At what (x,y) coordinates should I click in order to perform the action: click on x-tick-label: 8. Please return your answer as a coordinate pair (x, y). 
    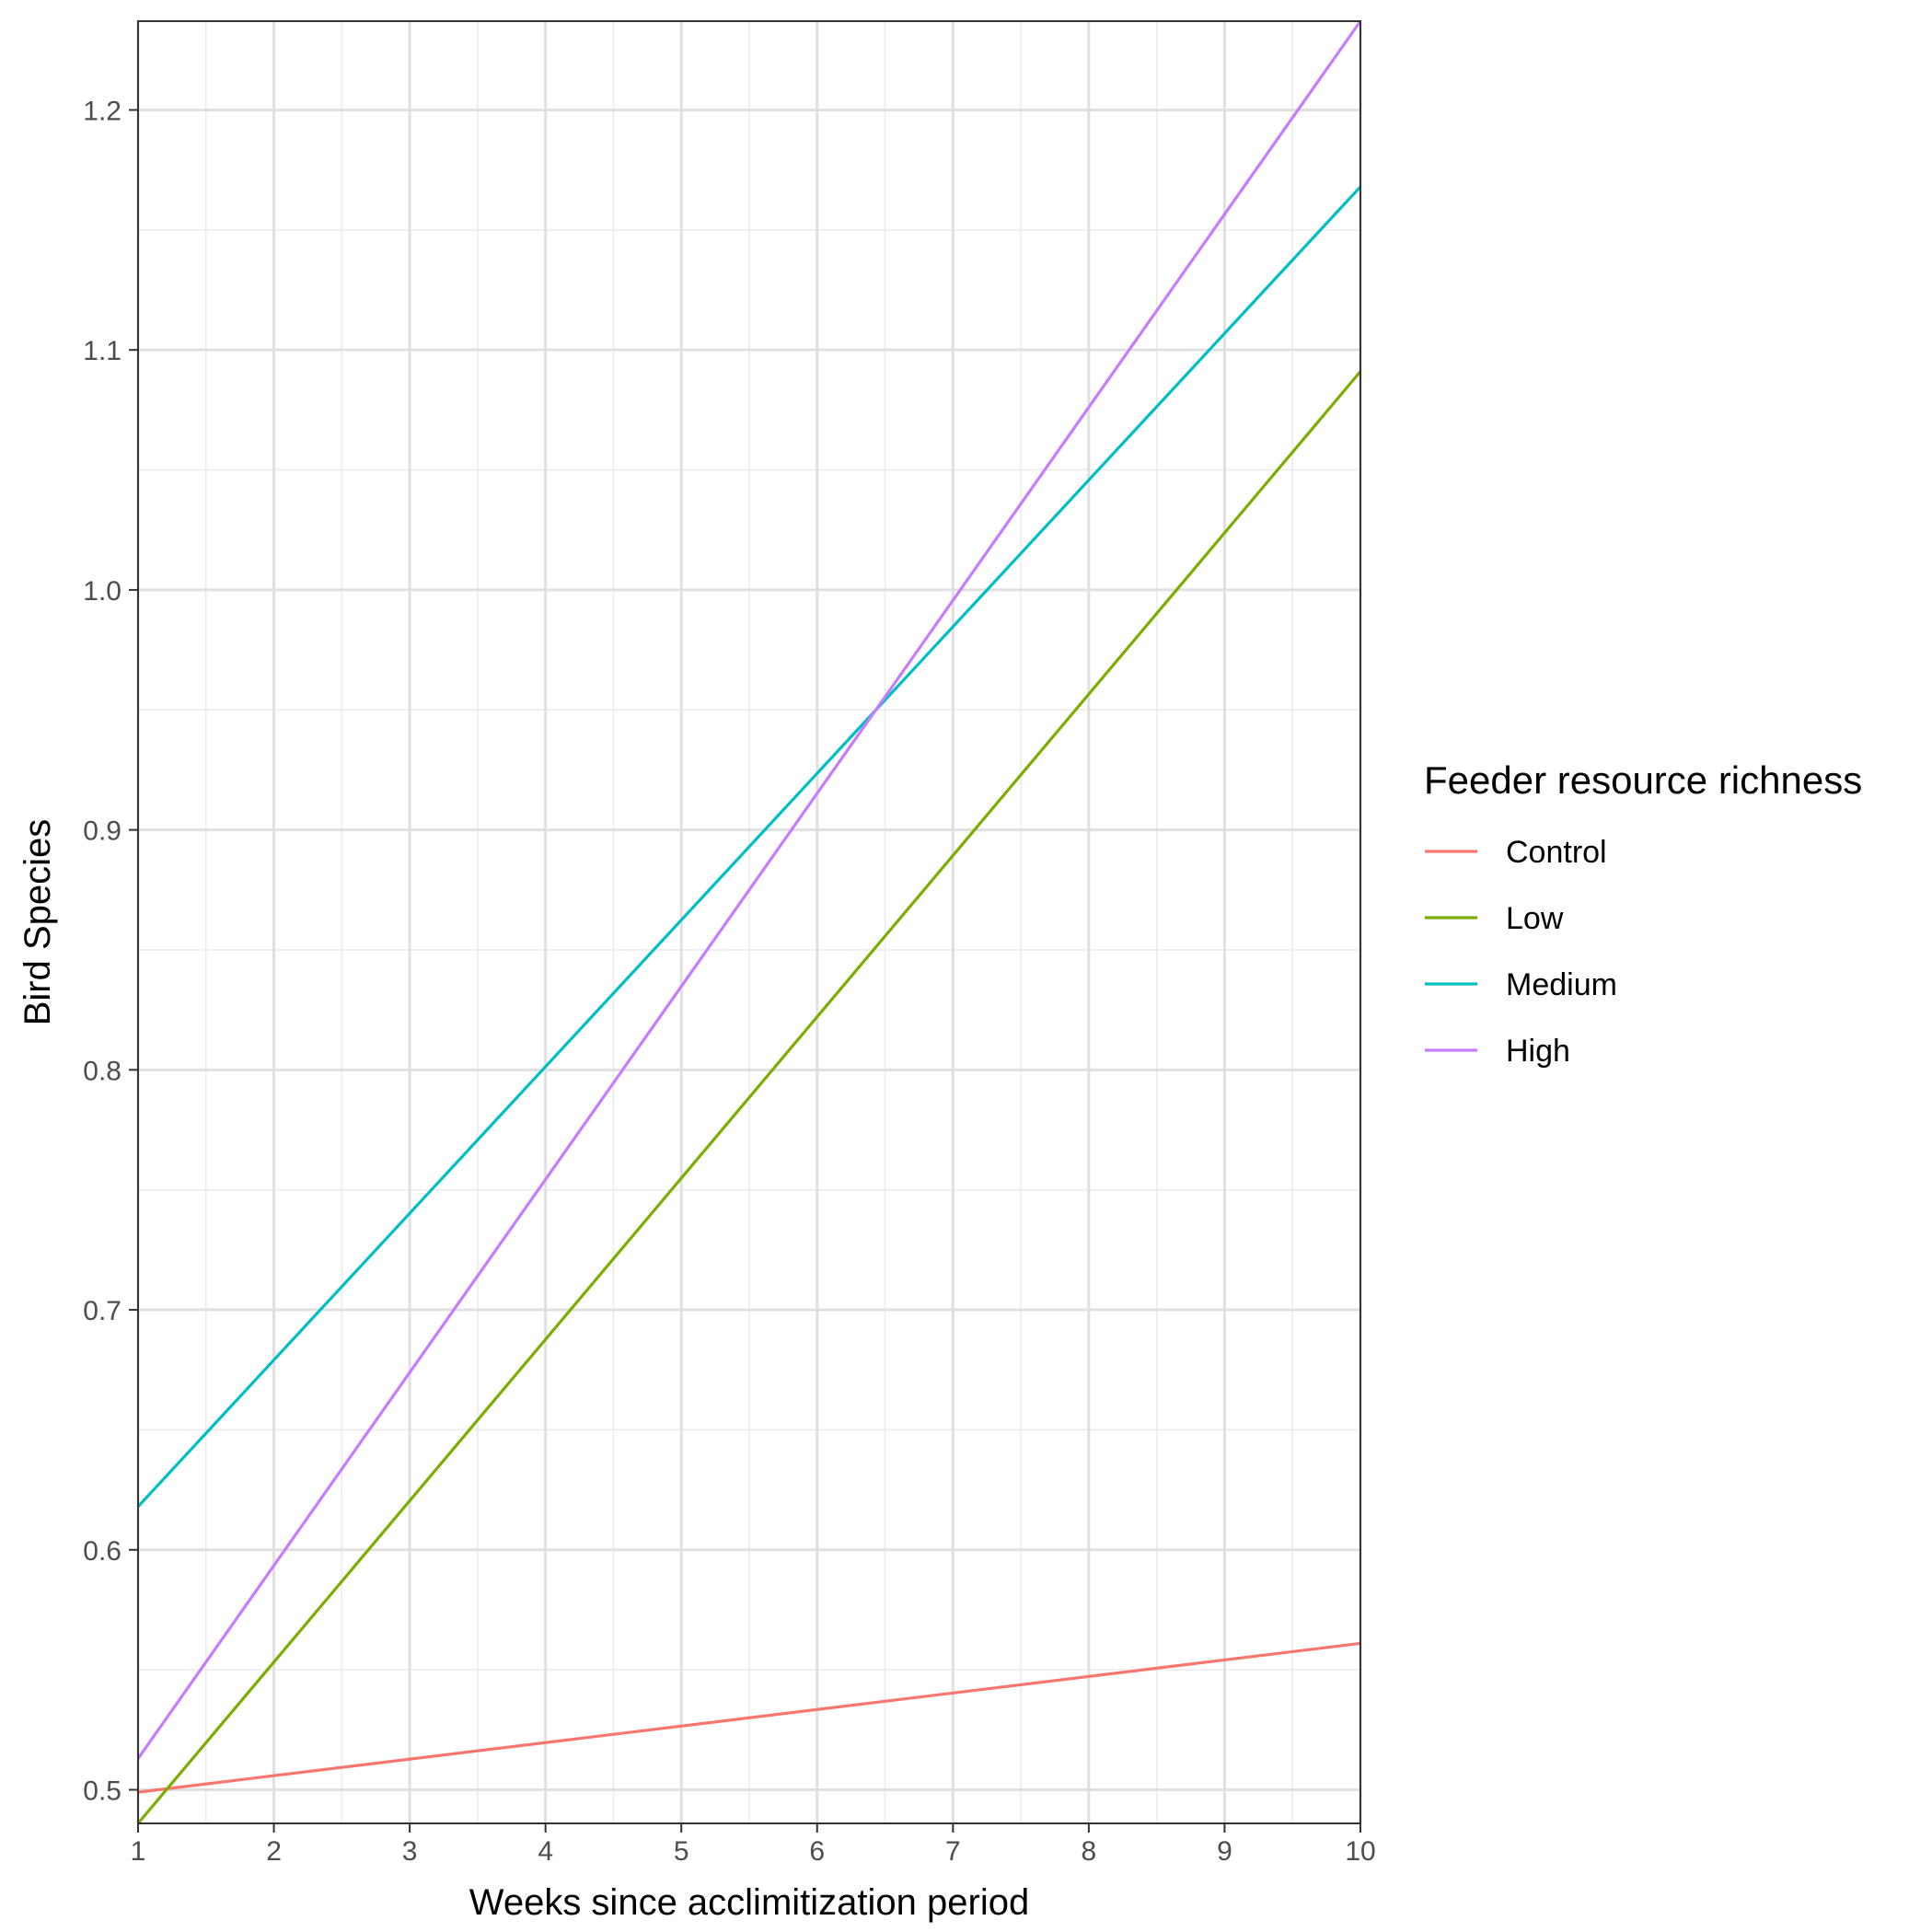
    Looking at the image, I should click on (1090, 1852).